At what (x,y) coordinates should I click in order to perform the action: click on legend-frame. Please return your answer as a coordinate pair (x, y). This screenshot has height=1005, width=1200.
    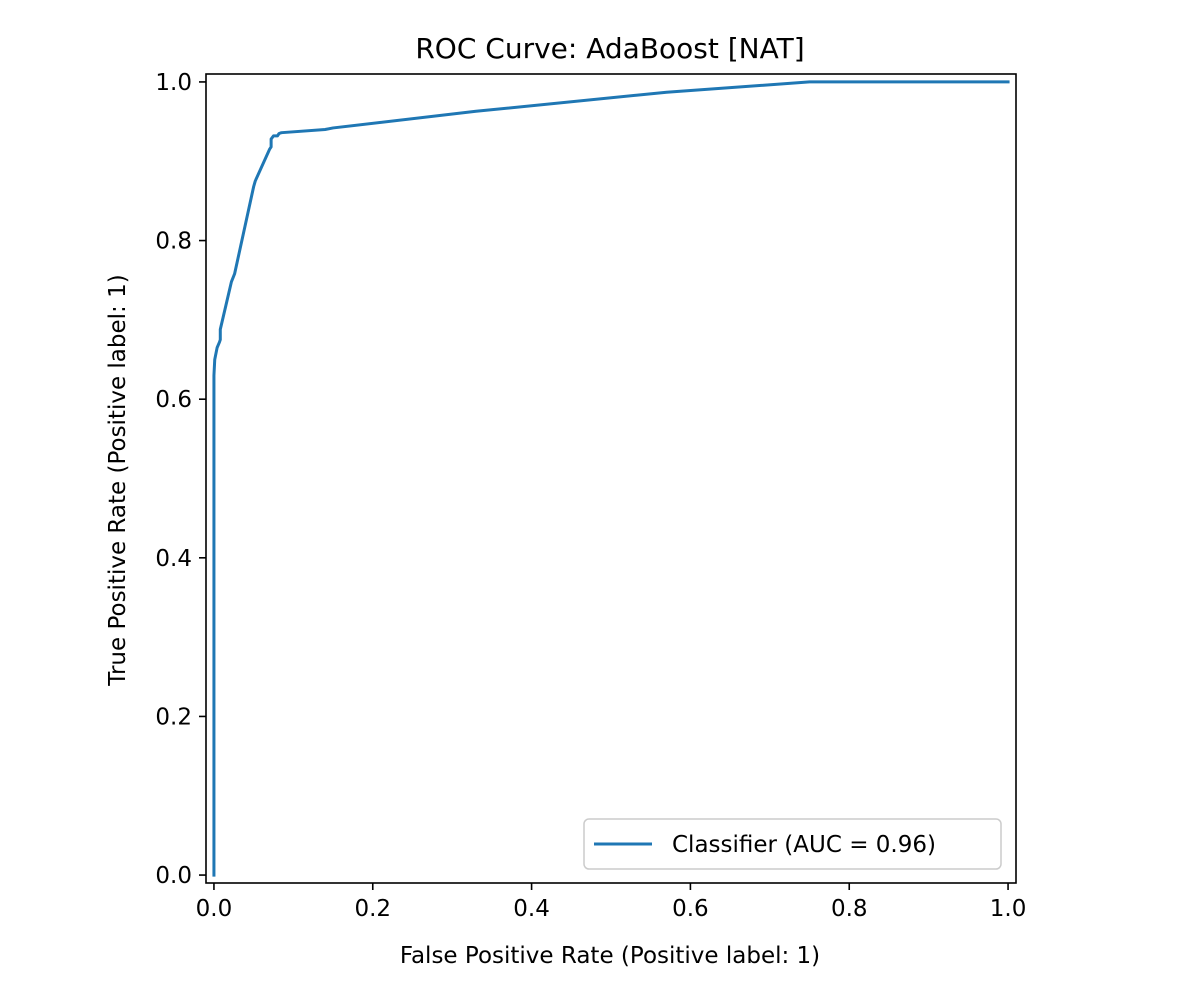
    Looking at the image, I should click on (792, 844).